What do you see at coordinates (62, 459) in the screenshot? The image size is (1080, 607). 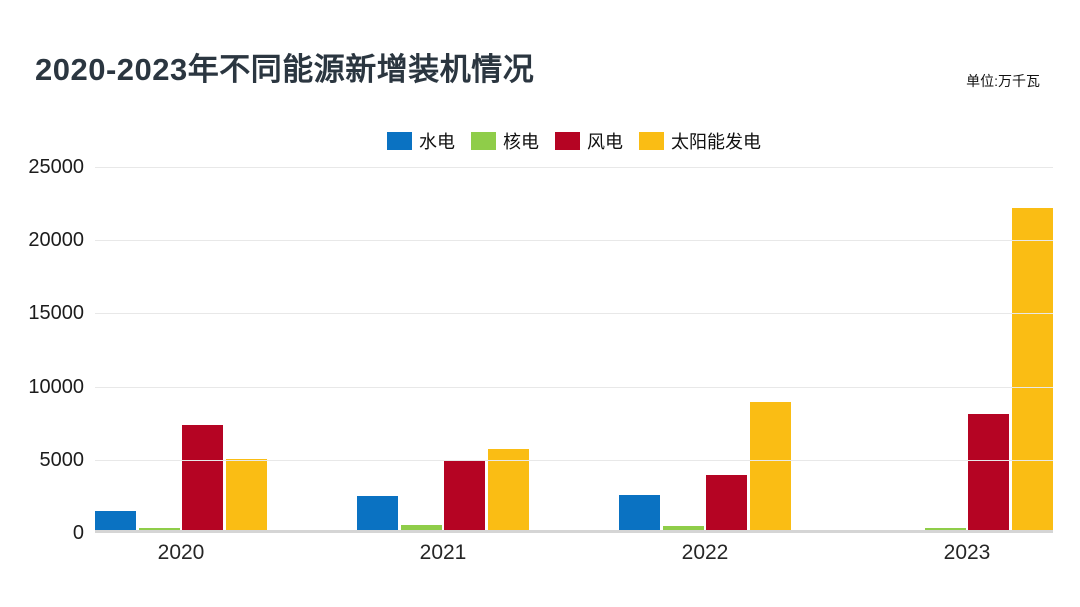 I see `y-tick-label: 5000` at bounding box center [62, 459].